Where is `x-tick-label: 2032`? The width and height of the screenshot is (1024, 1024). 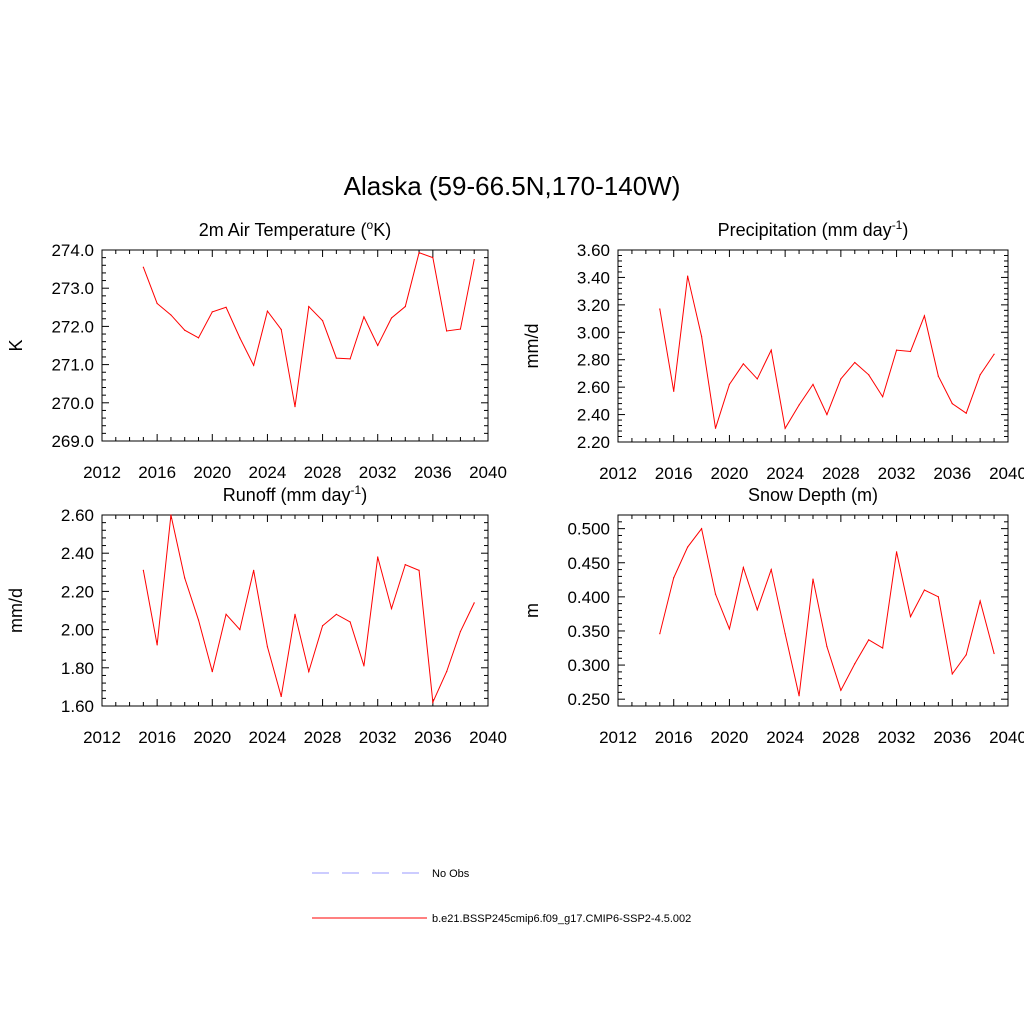 x-tick-label: 2032 is located at coordinates (378, 737).